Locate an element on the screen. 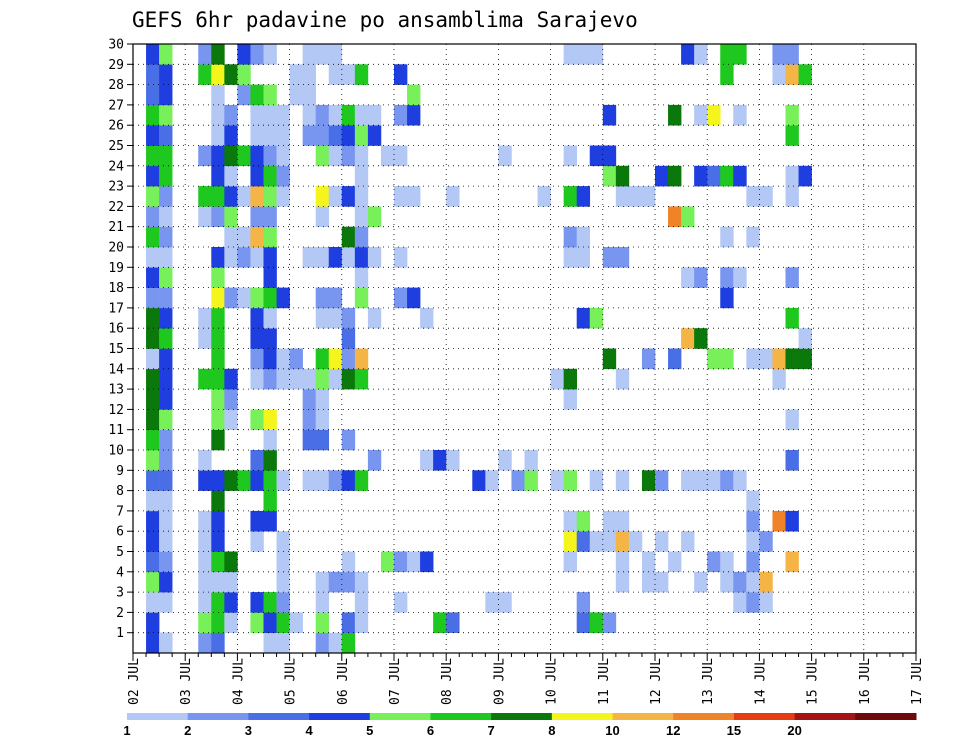 The height and width of the screenshot is (742, 960). colorbar-label: 2 is located at coordinates (187, 730).